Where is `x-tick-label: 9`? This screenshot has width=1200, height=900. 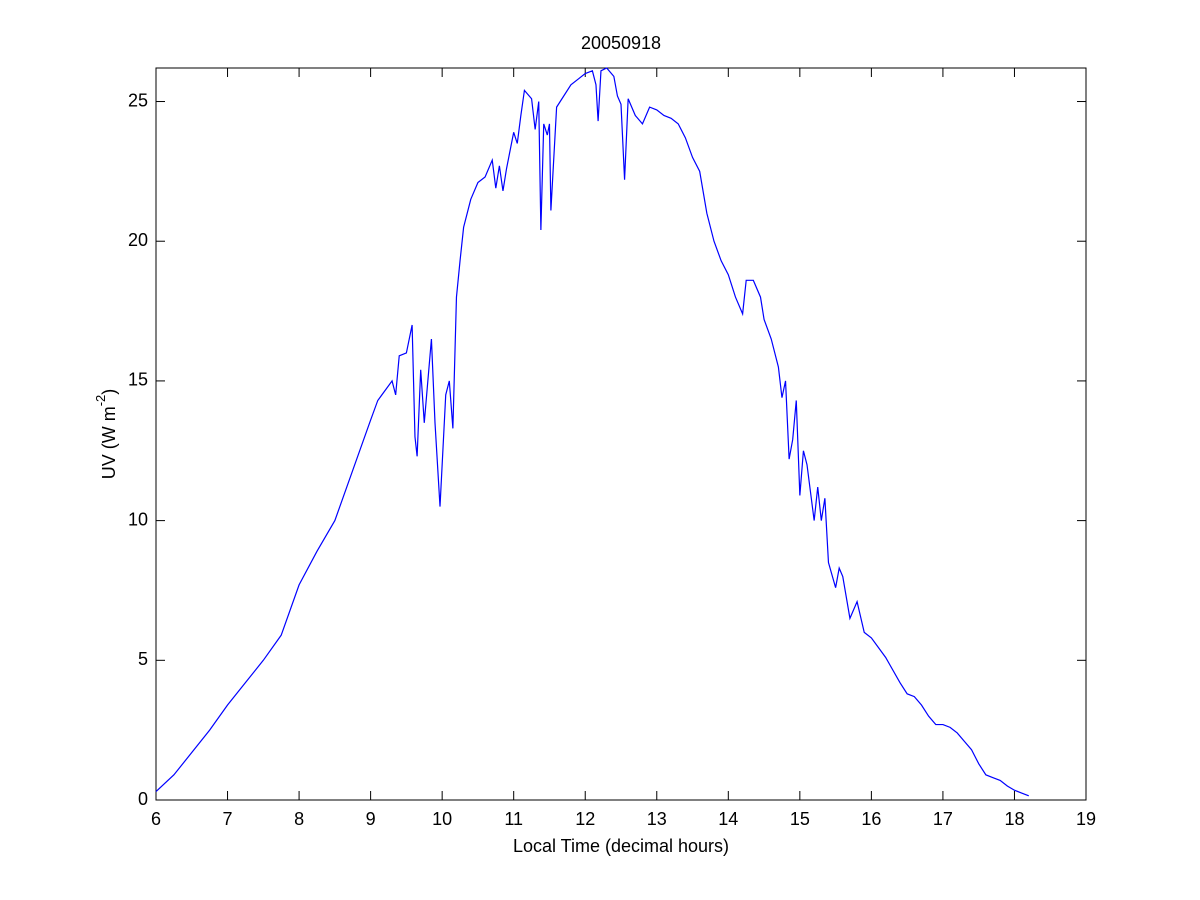
x-tick-label: 9 is located at coordinates (371, 819).